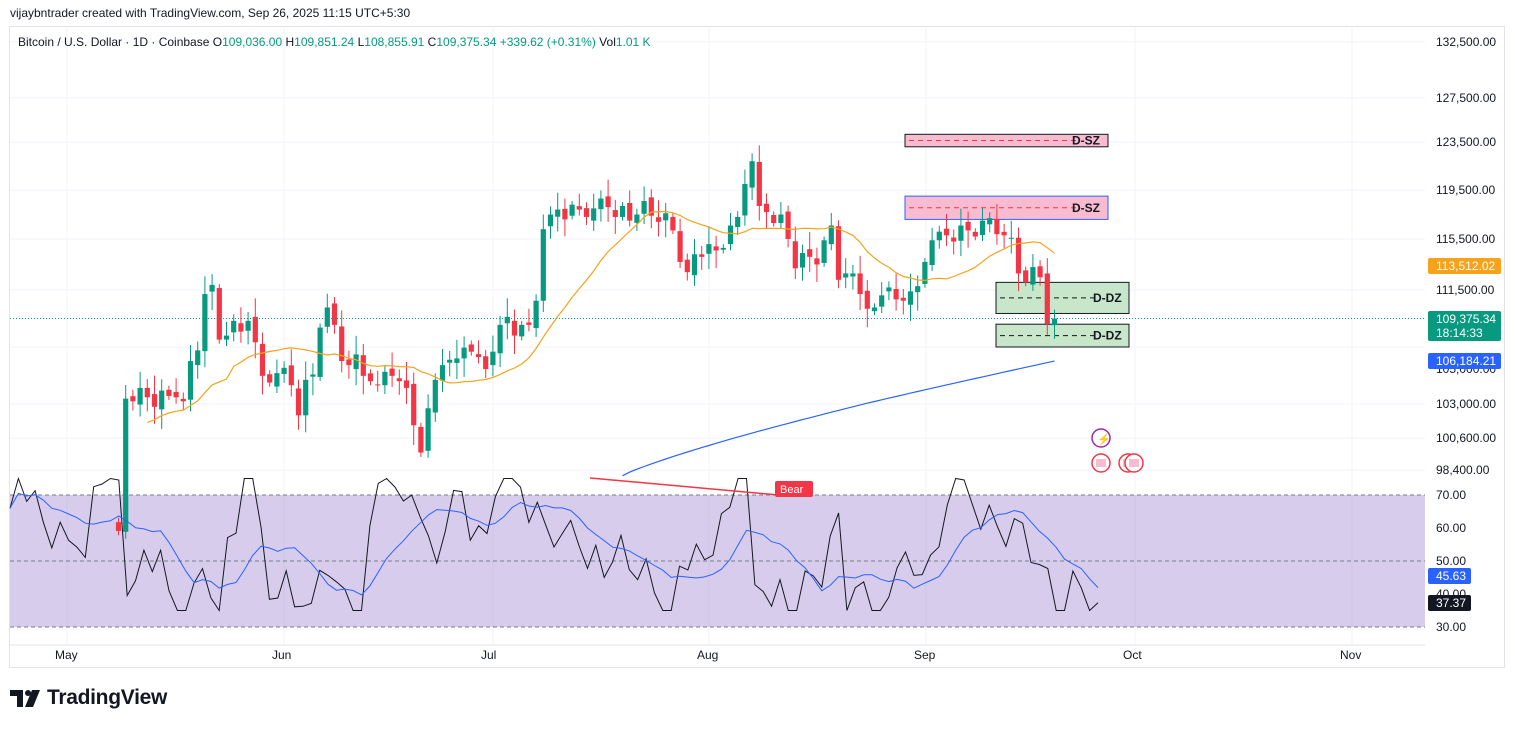  I want to click on rsi-ma-line, so click(554, 544).